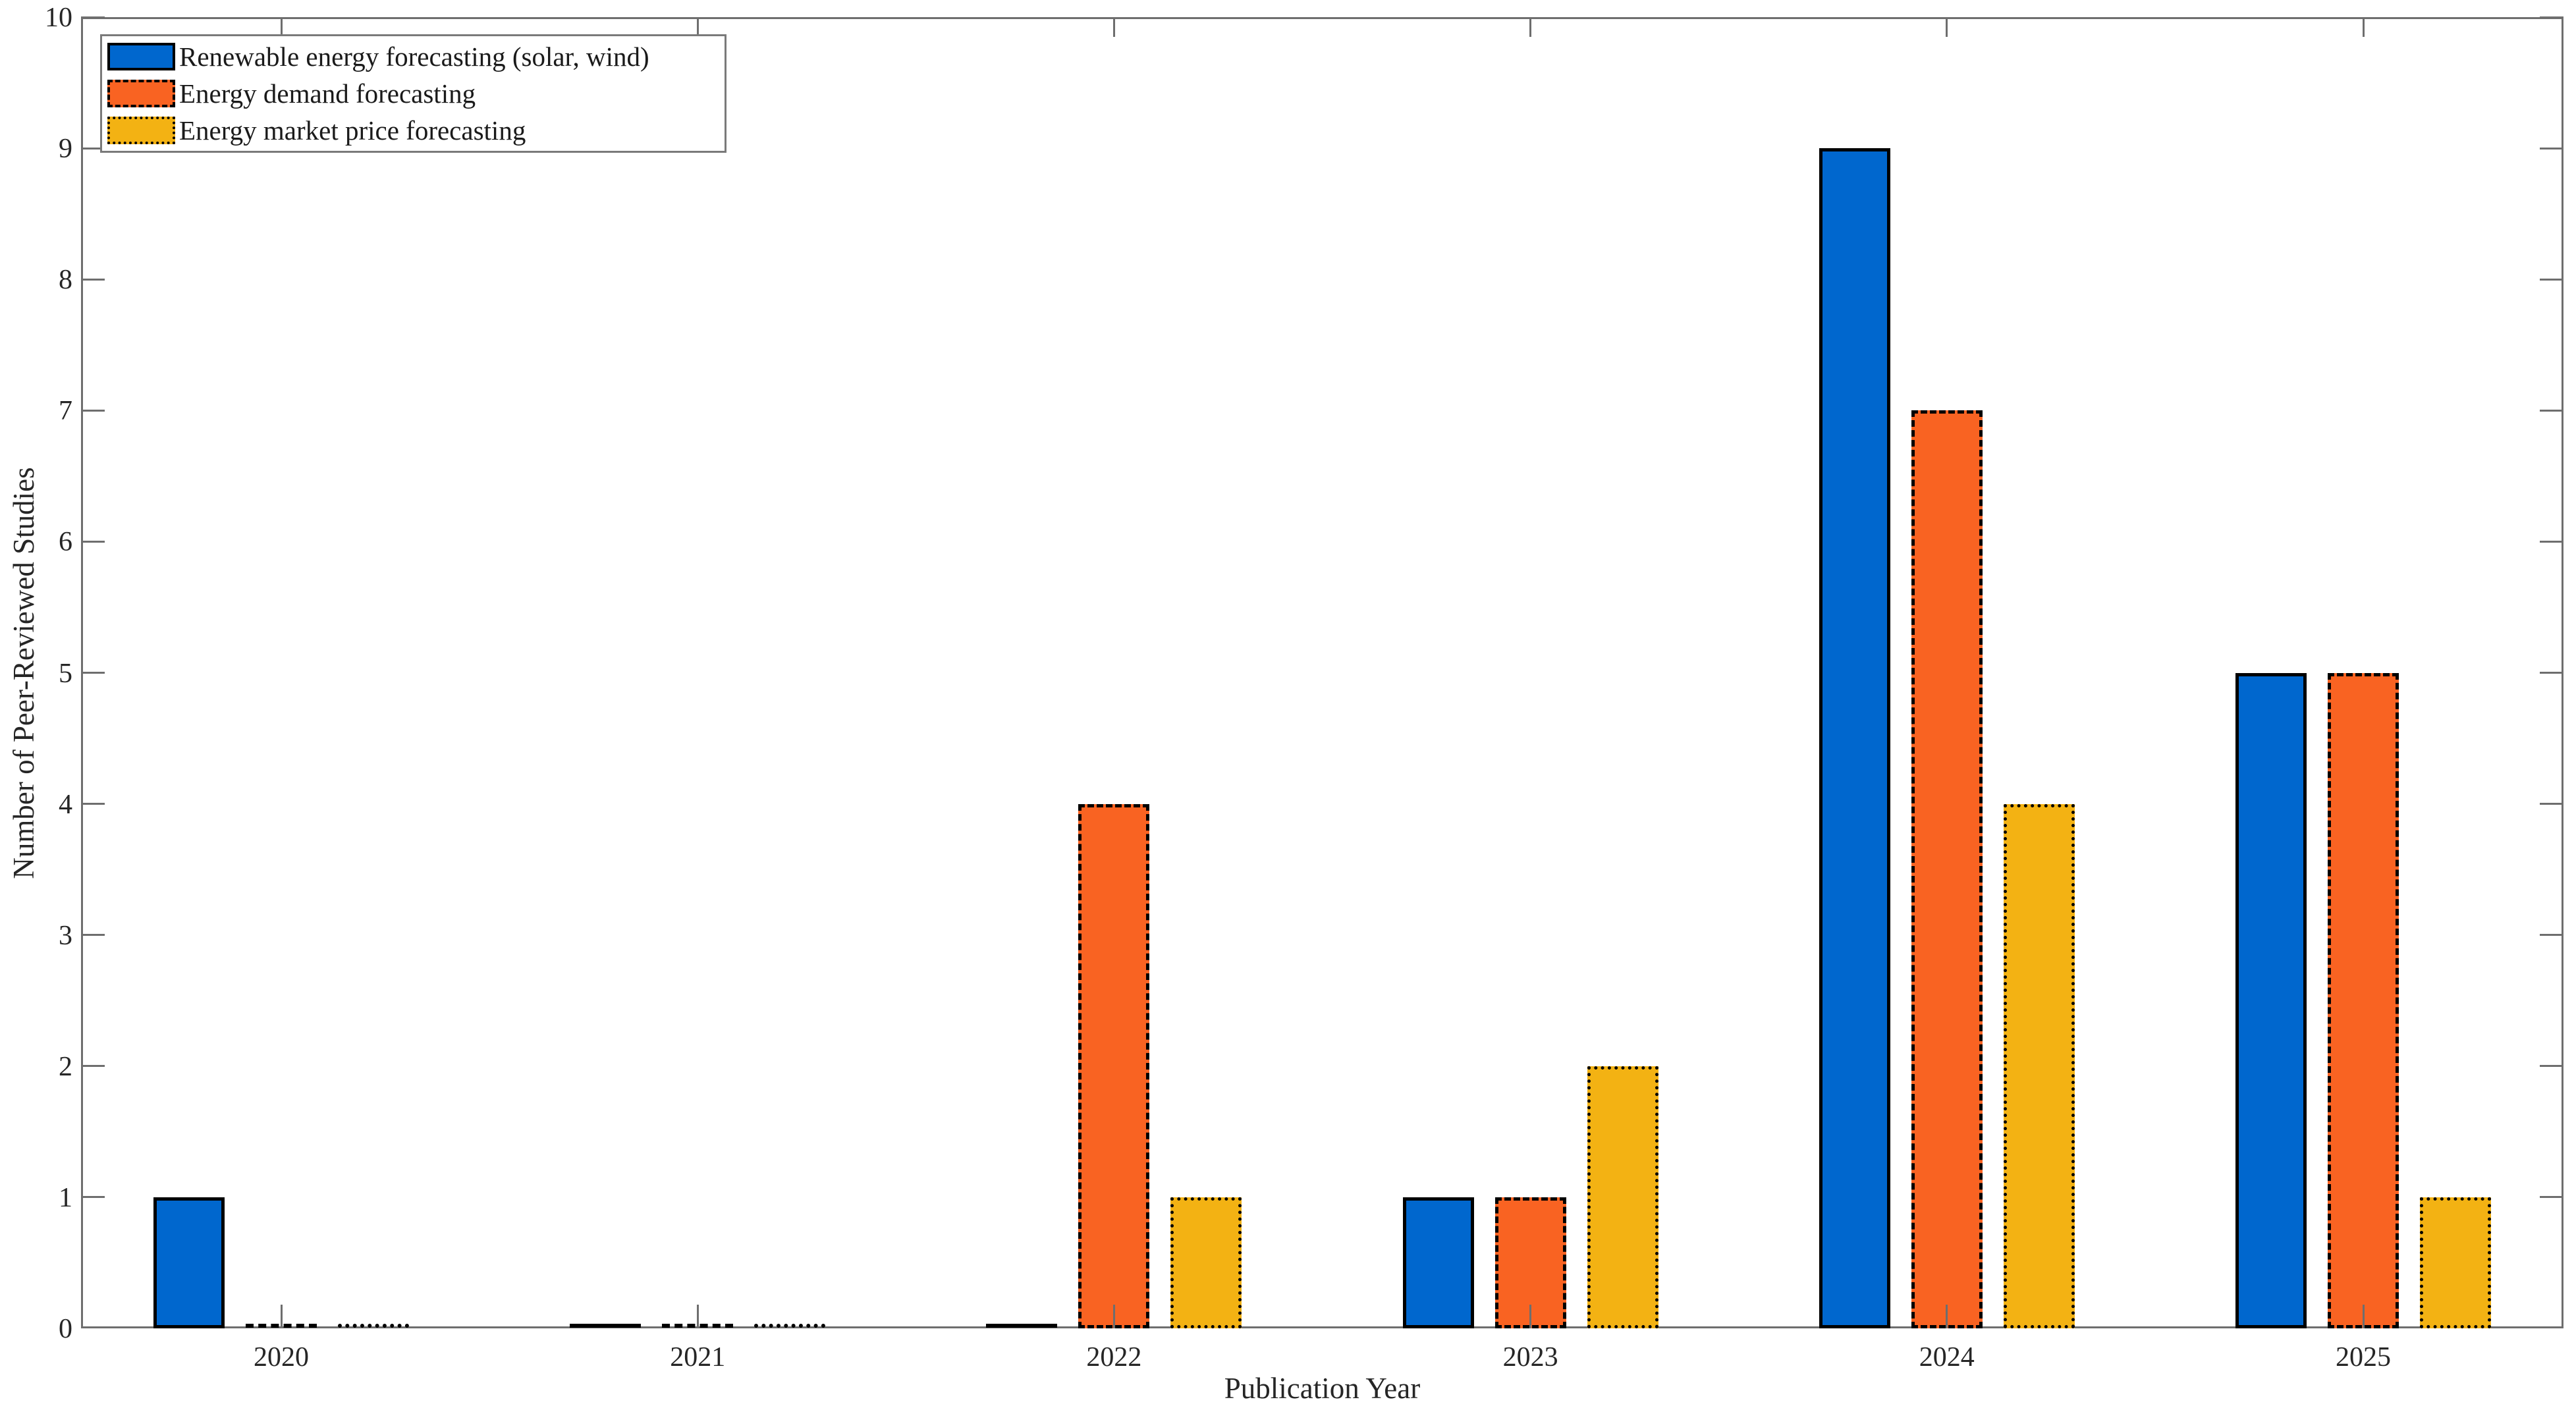 Image resolution: width=2576 pixels, height=1412 pixels. I want to click on zero-bar-2022-series1, so click(1022, 1326).